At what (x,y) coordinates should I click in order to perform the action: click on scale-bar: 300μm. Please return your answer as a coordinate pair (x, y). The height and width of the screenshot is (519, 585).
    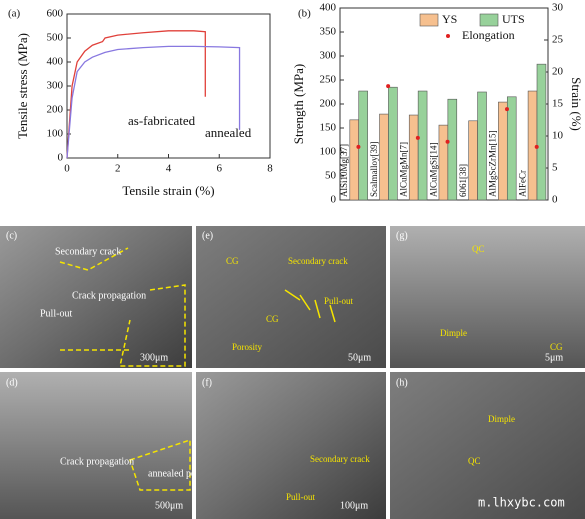
    Looking at the image, I should click on (154, 357).